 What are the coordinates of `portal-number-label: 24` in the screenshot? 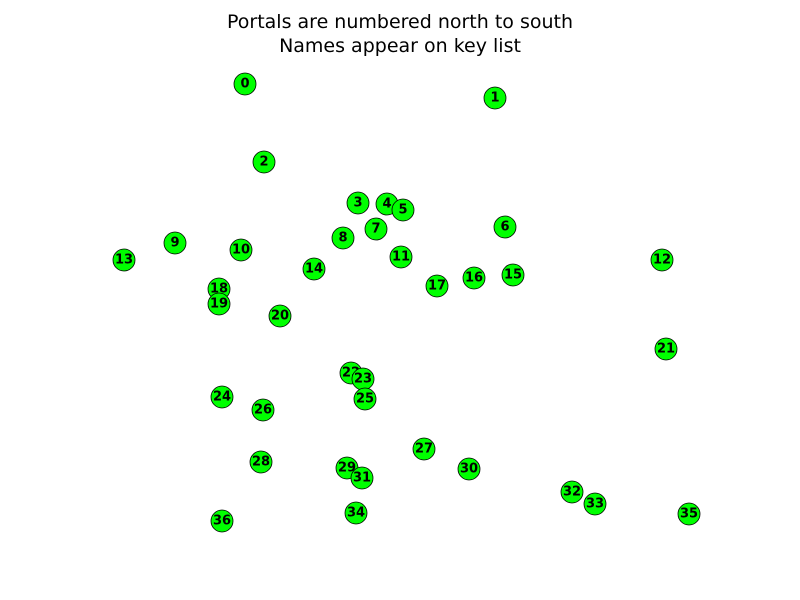 It's located at (222, 397).